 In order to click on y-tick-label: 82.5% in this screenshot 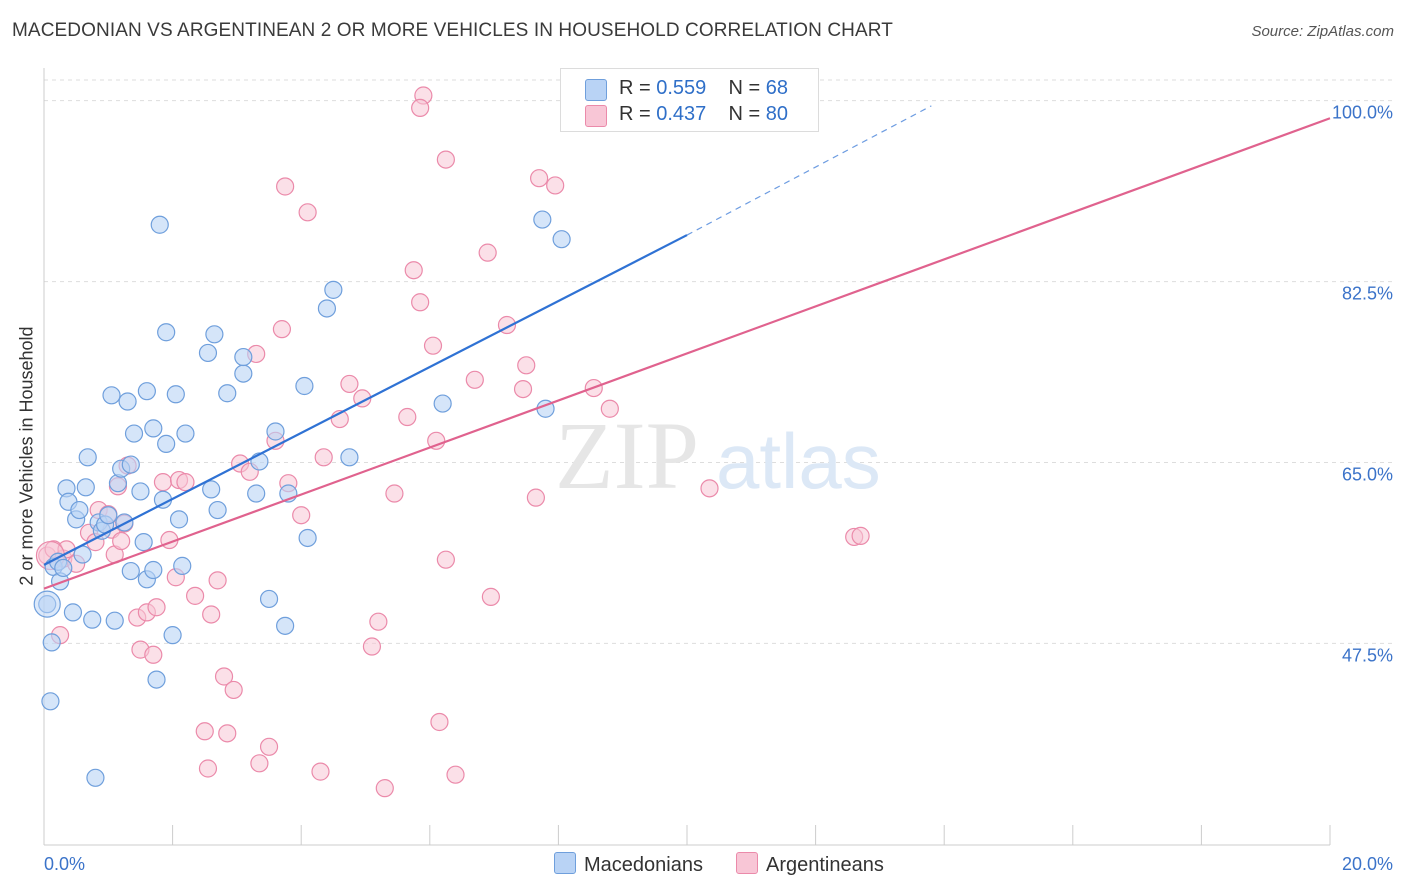, I will do `click(1367, 294)`.